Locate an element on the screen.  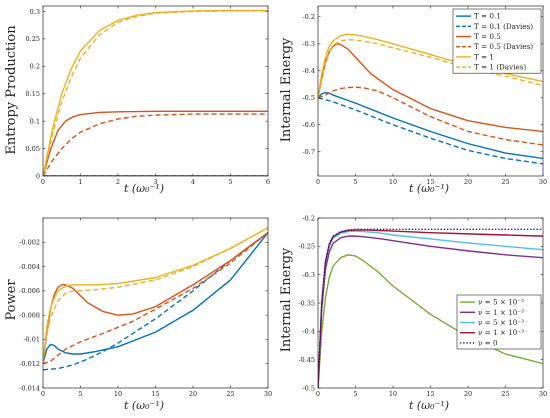
y-tick-label: 0.1 is located at coordinates (35, 121).